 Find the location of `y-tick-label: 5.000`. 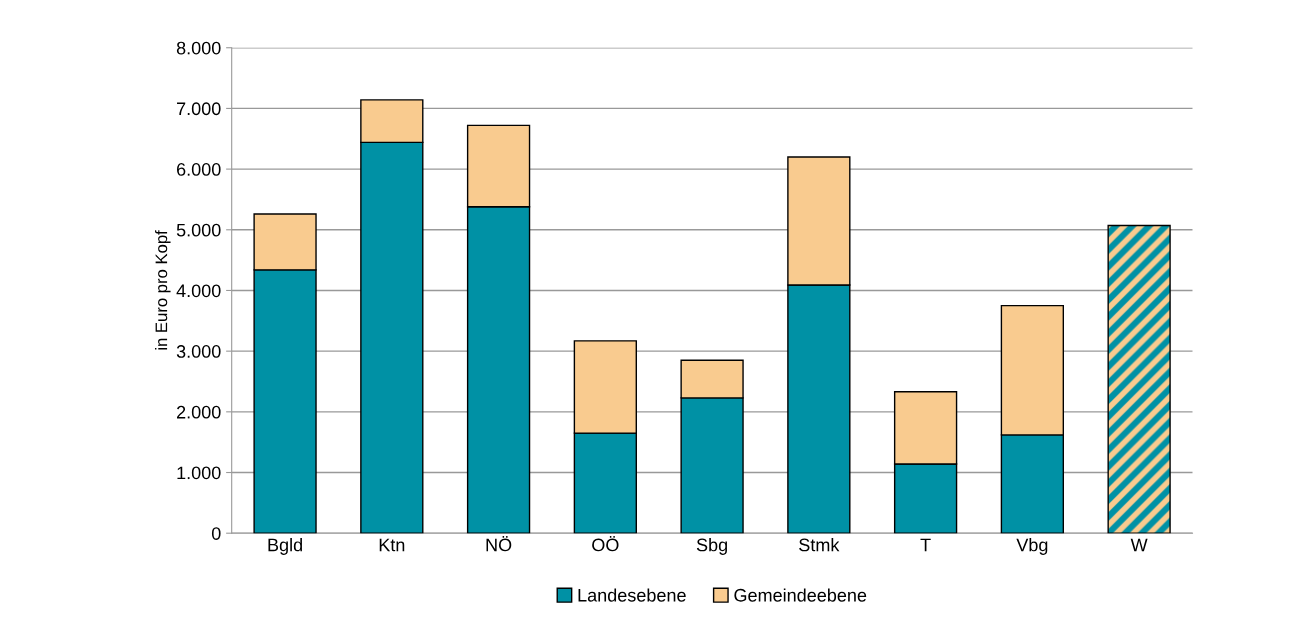

y-tick-label: 5.000 is located at coordinates (198, 230).